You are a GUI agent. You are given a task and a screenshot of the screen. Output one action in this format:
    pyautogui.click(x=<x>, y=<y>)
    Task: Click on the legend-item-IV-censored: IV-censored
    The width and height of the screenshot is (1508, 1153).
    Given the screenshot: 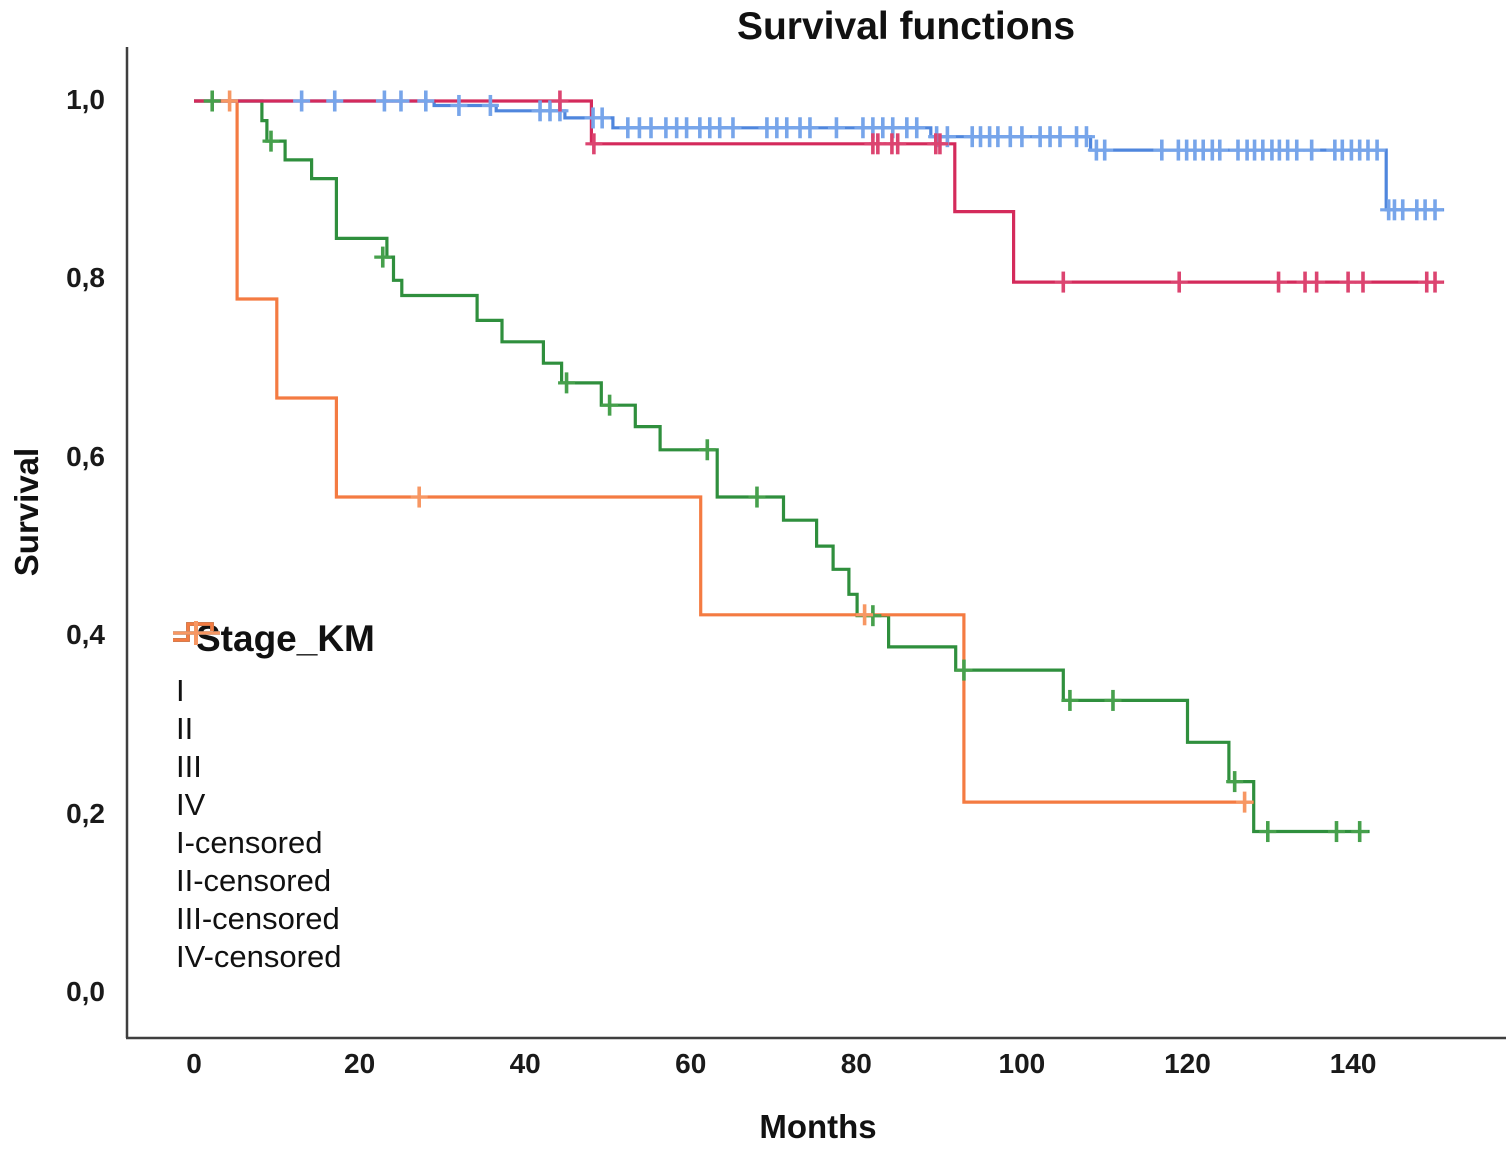 What is the action you would take?
    pyautogui.click(x=272, y=798)
    